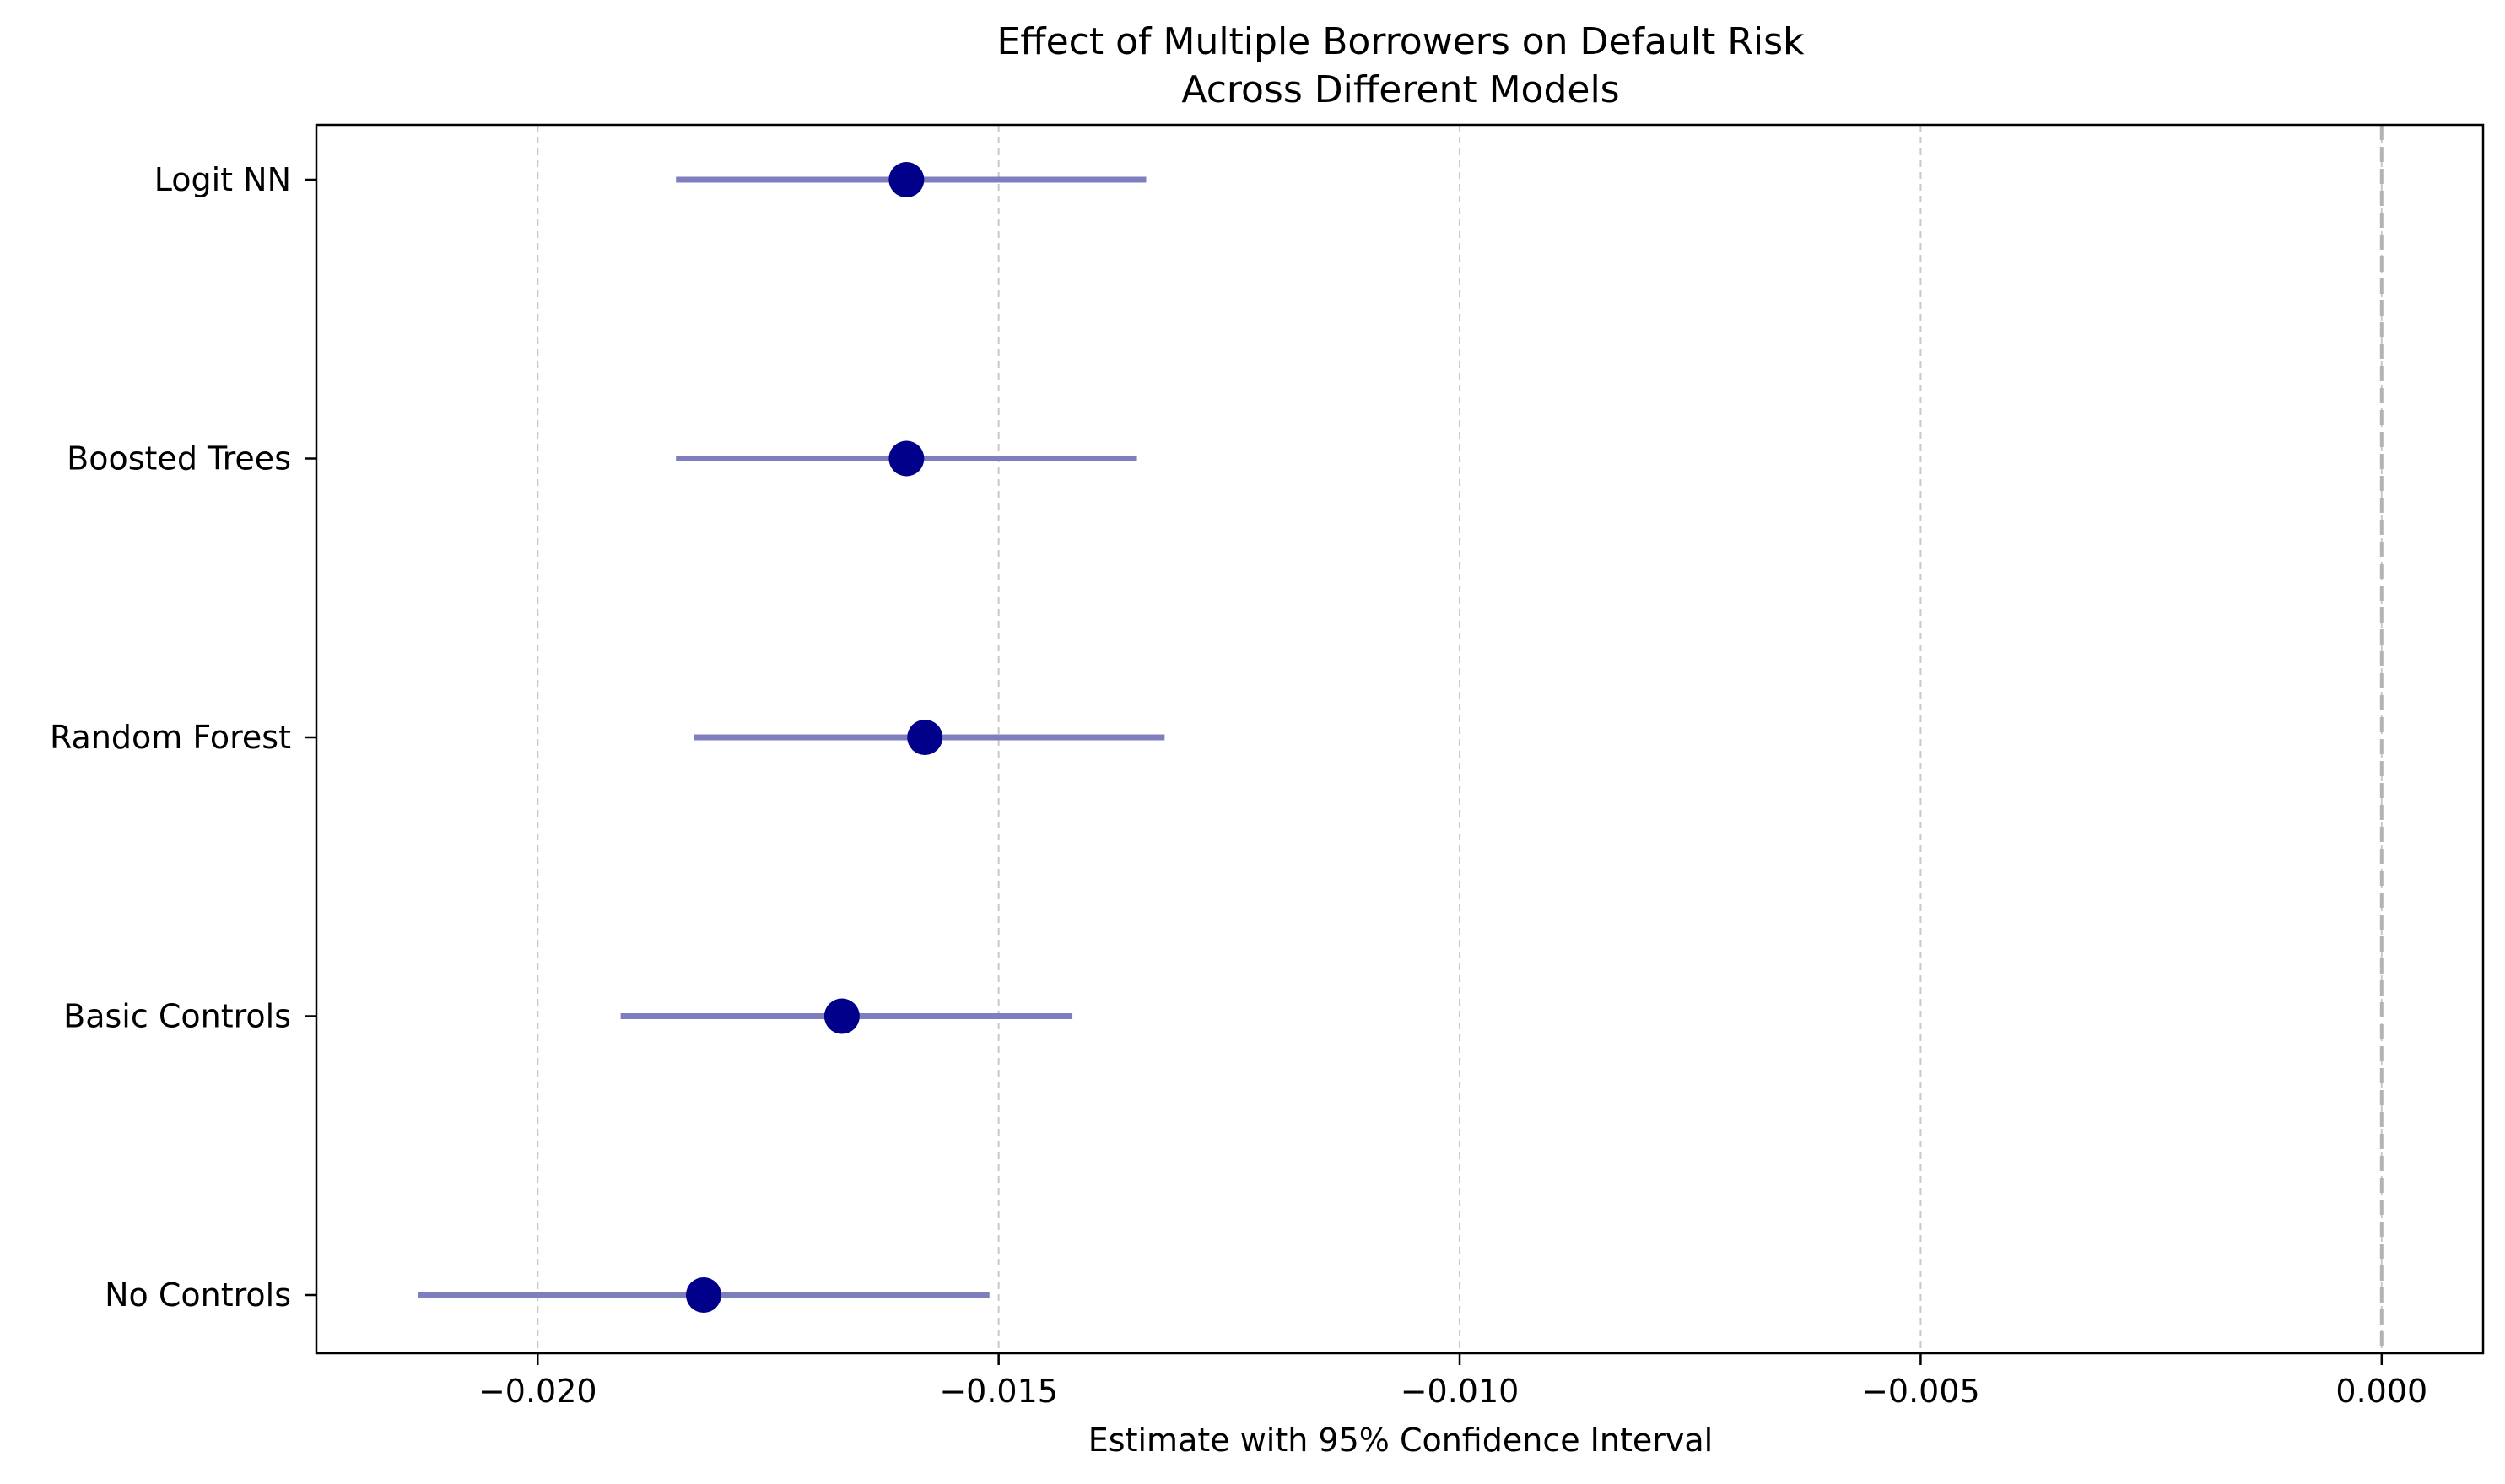 The width and height of the screenshot is (2505, 1484). Describe the element at coordinates (177, 1016) in the screenshot. I see `y-tick-label: Basic Controls` at that location.